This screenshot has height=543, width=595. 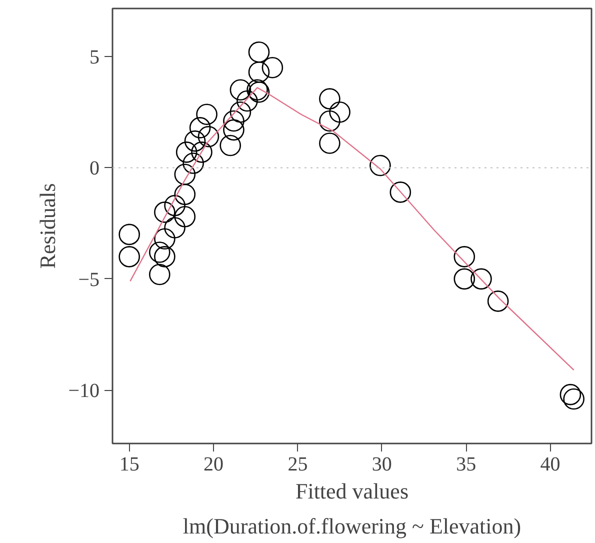 What do you see at coordinates (129, 465) in the screenshot?
I see `x-tick-label: 15` at bounding box center [129, 465].